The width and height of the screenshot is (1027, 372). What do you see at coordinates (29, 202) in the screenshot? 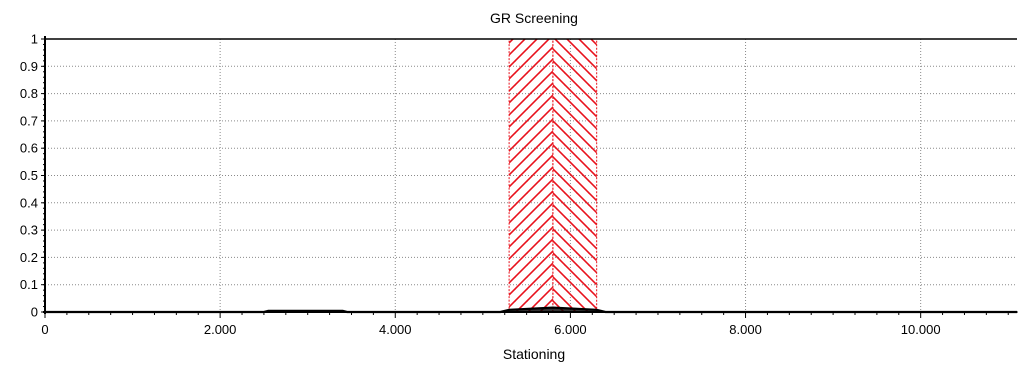
I see `y-tick-label: 0.4` at bounding box center [29, 202].